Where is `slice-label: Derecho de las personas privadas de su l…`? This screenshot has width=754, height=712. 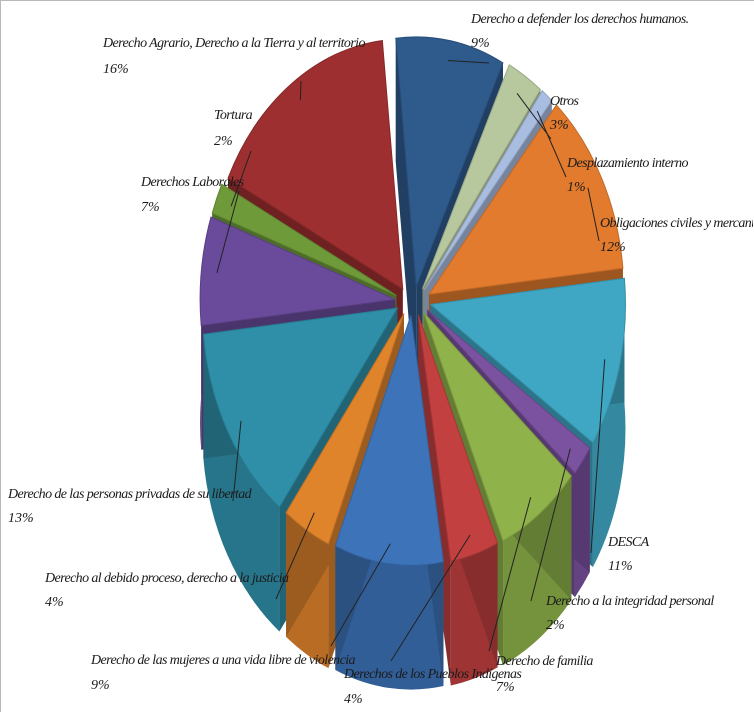 slice-label: Derecho de las personas privadas de su l… is located at coordinates (130, 494).